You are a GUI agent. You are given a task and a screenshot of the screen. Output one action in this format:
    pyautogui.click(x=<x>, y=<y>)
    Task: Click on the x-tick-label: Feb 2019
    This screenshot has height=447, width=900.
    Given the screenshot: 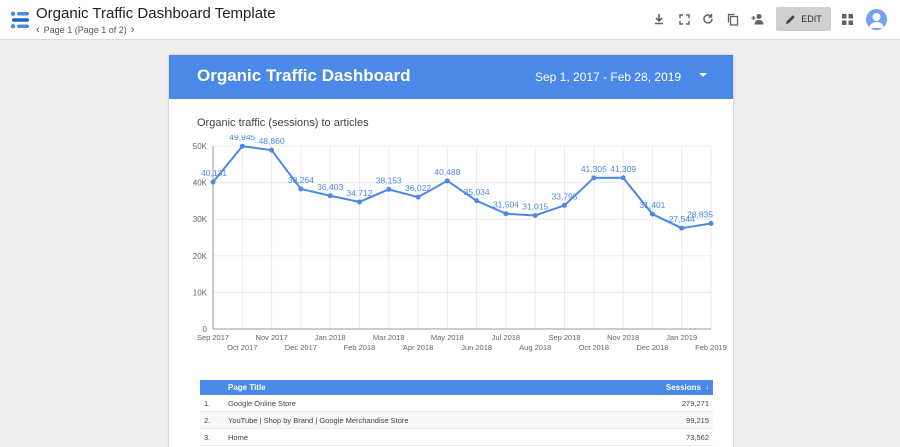 What is the action you would take?
    pyautogui.click(x=711, y=347)
    